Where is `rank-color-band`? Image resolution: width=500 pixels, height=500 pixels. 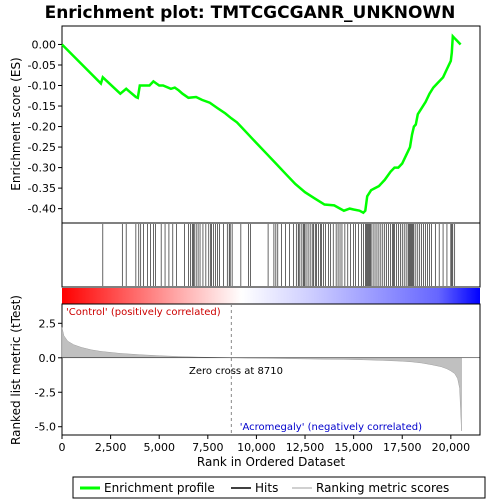 rank-color-band is located at coordinates (271, 296).